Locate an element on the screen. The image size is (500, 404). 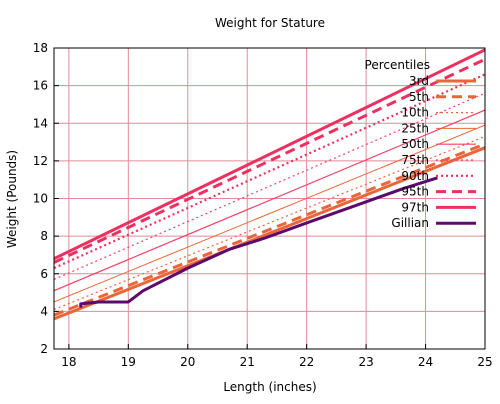
x-tick-label: 22 is located at coordinates (306, 362).